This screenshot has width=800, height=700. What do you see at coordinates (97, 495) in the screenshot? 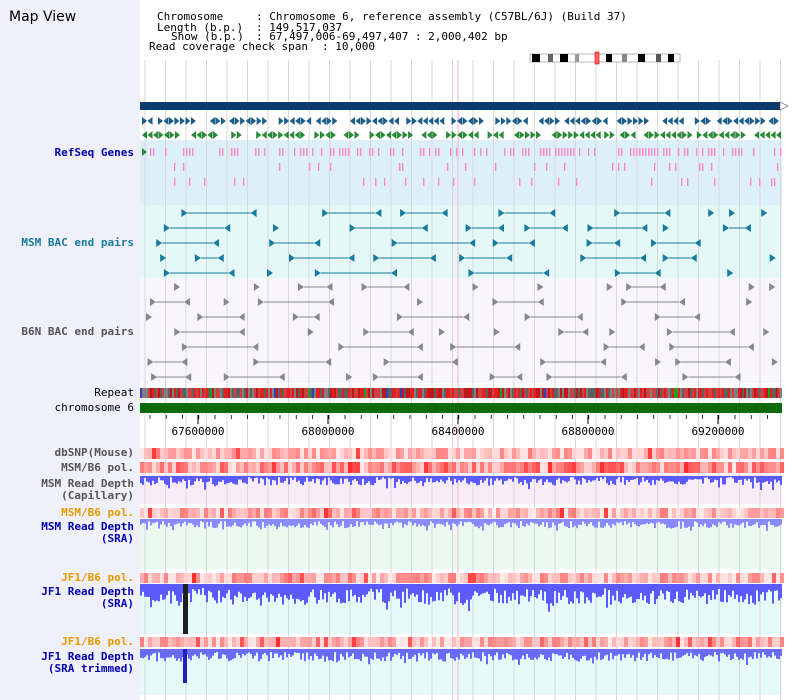
I see `msm-read-depth-capillary-label-2: (Capillary)` at bounding box center [97, 495].